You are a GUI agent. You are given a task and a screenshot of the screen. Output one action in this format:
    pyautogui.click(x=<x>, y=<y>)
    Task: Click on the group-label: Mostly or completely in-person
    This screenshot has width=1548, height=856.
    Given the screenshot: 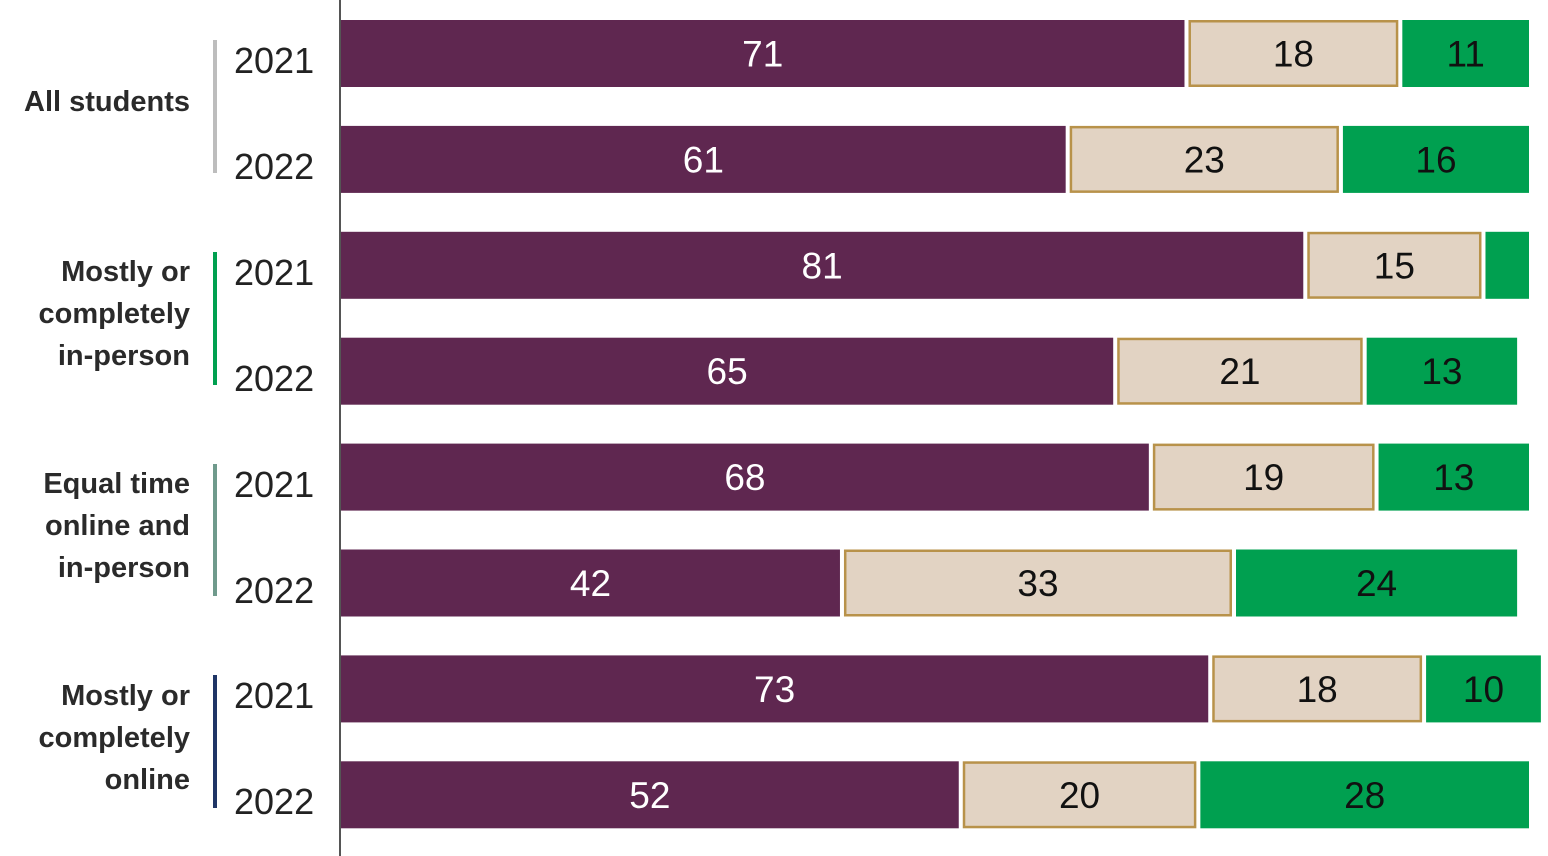 What is the action you would take?
    pyautogui.click(x=115, y=314)
    